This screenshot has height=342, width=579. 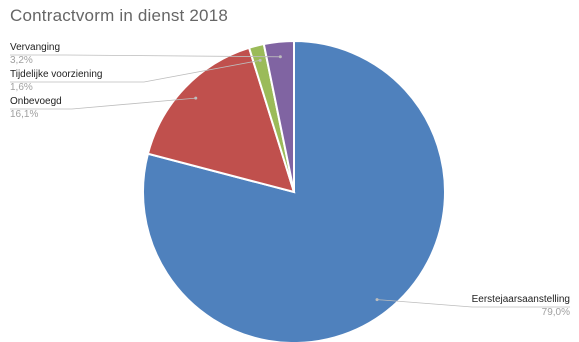 I want to click on pie-slice-vervanging, so click(x=278, y=116).